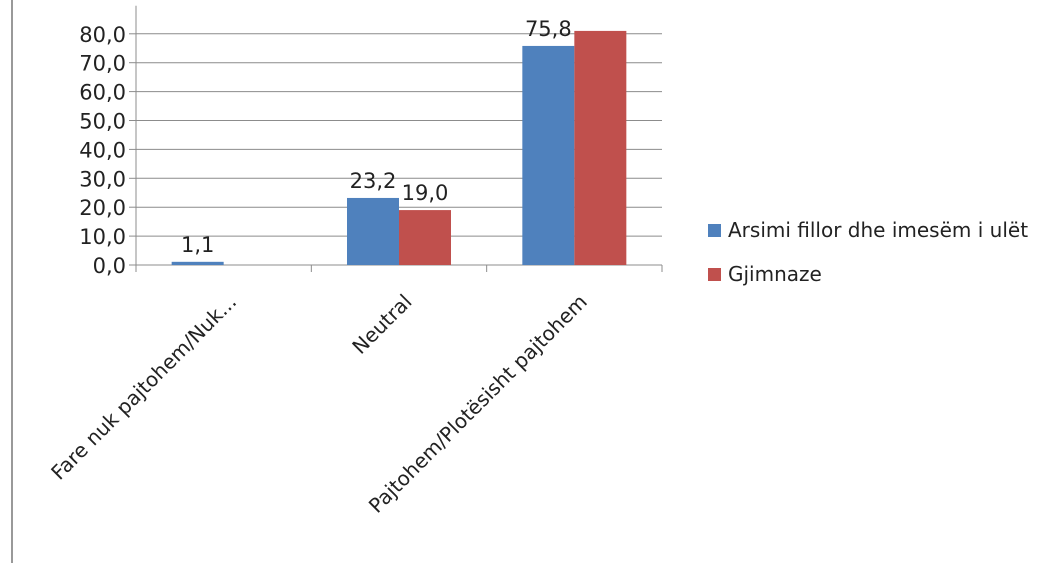  What do you see at coordinates (102, 179) in the screenshot?
I see `y-tick-label: 30,0` at bounding box center [102, 179].